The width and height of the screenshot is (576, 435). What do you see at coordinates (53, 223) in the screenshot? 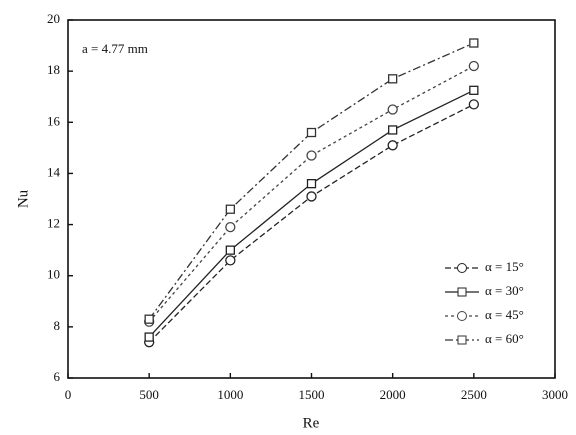
I see `y-tick-label: 12` at bounding box center [53, 223].